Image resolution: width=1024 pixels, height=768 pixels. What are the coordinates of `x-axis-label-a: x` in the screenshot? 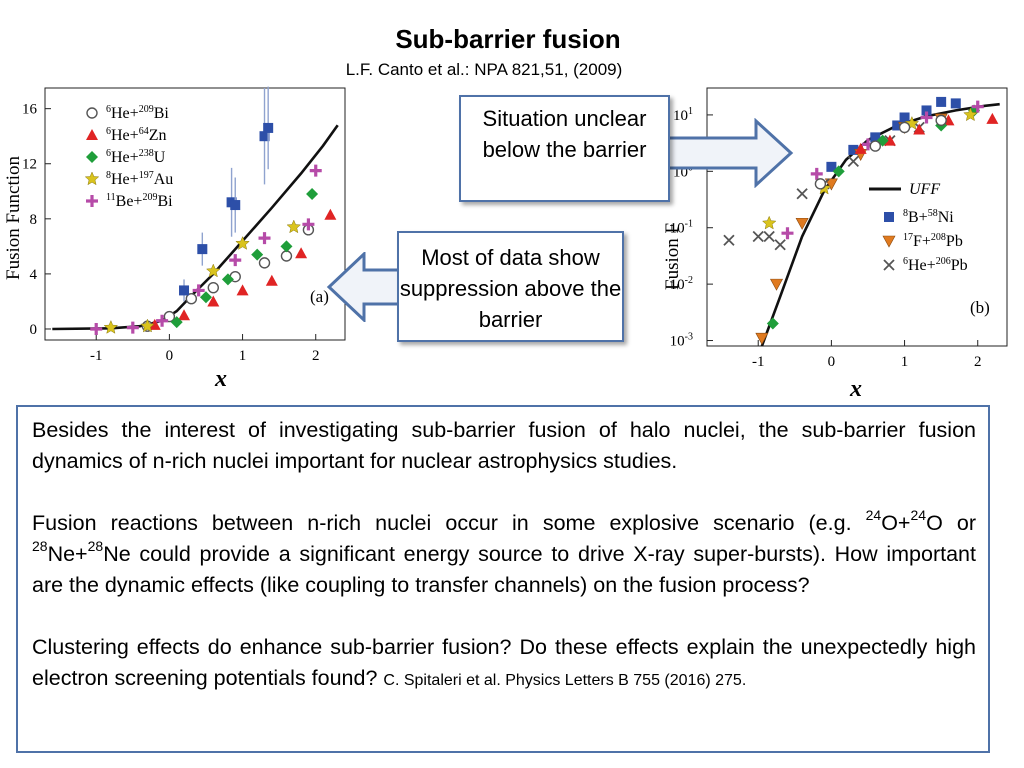 It's located at (220, 379).